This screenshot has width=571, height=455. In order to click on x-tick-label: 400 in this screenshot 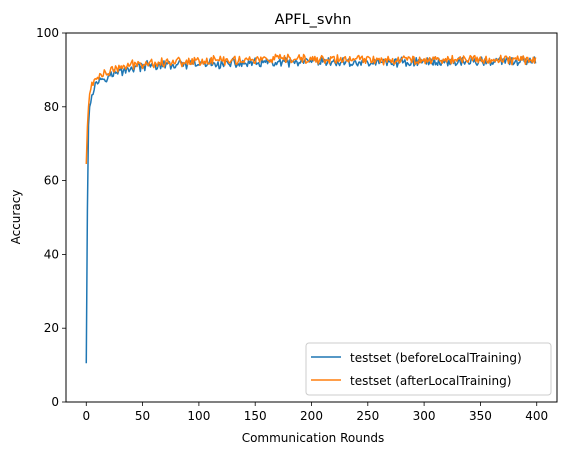, I will do `click(536, 416)`.